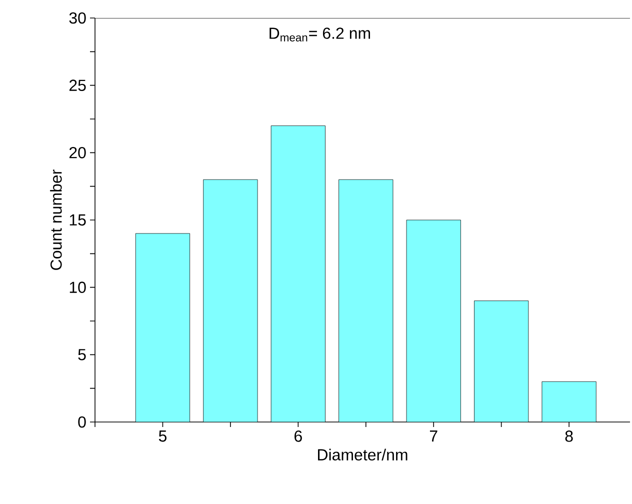 This screenshot has width=632, height=504. Describe the element at coordinates (363, 454) in the screenshot. I see `x-axis-title: Diameter/nm` at that location.